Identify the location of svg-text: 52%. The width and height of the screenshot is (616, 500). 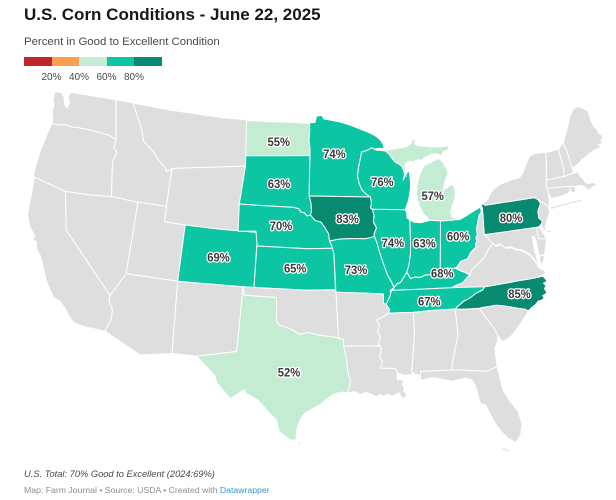
(289, 373).